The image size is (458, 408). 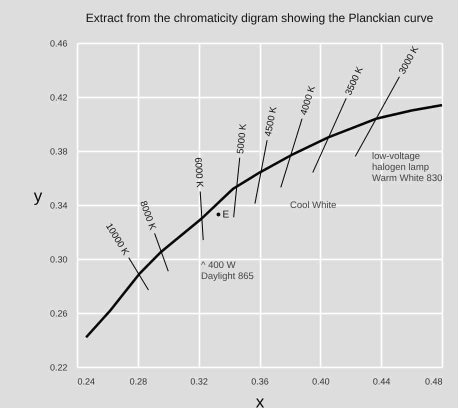 I want to click on y-tick-label: 0.34, so click(x=59, y=205).